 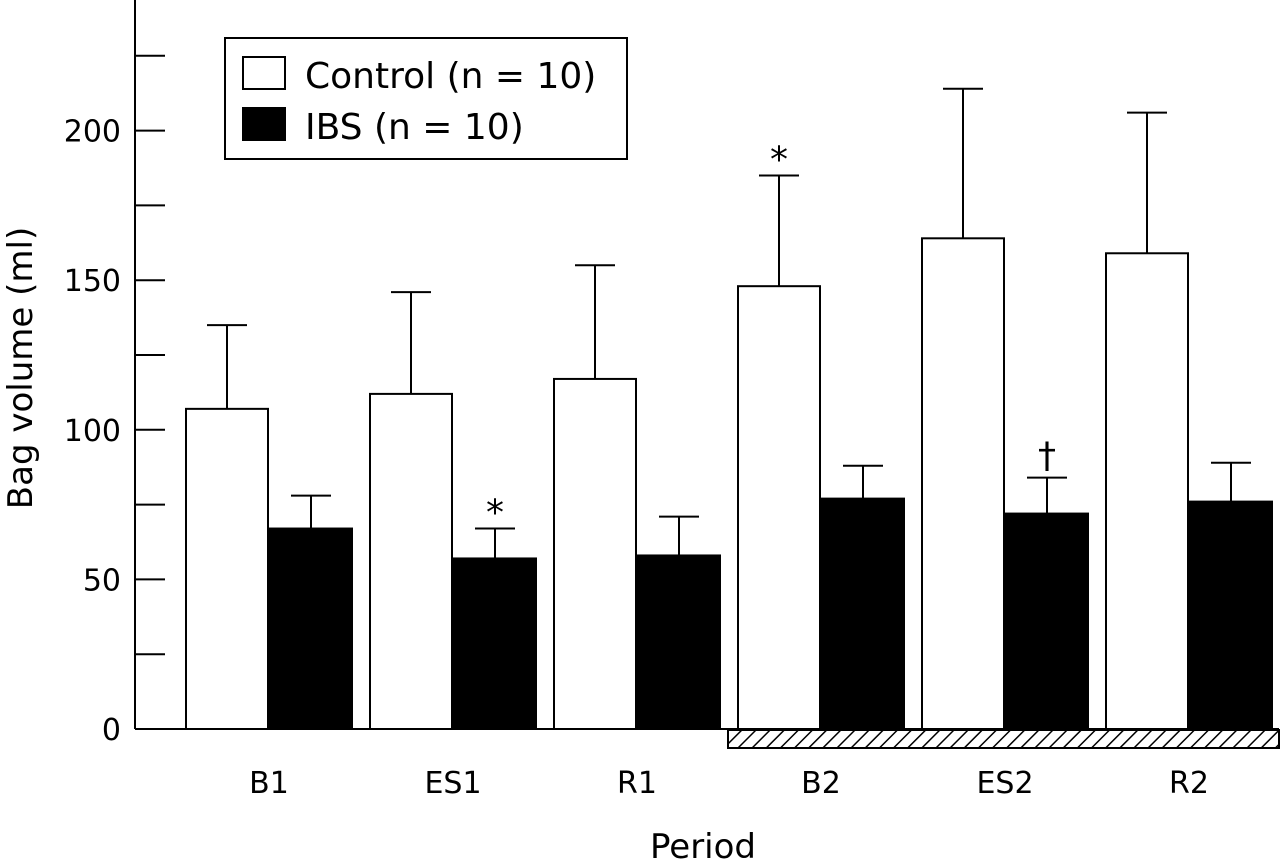 I want to click on y-tick-label: 0, so click(x=111, y=730).